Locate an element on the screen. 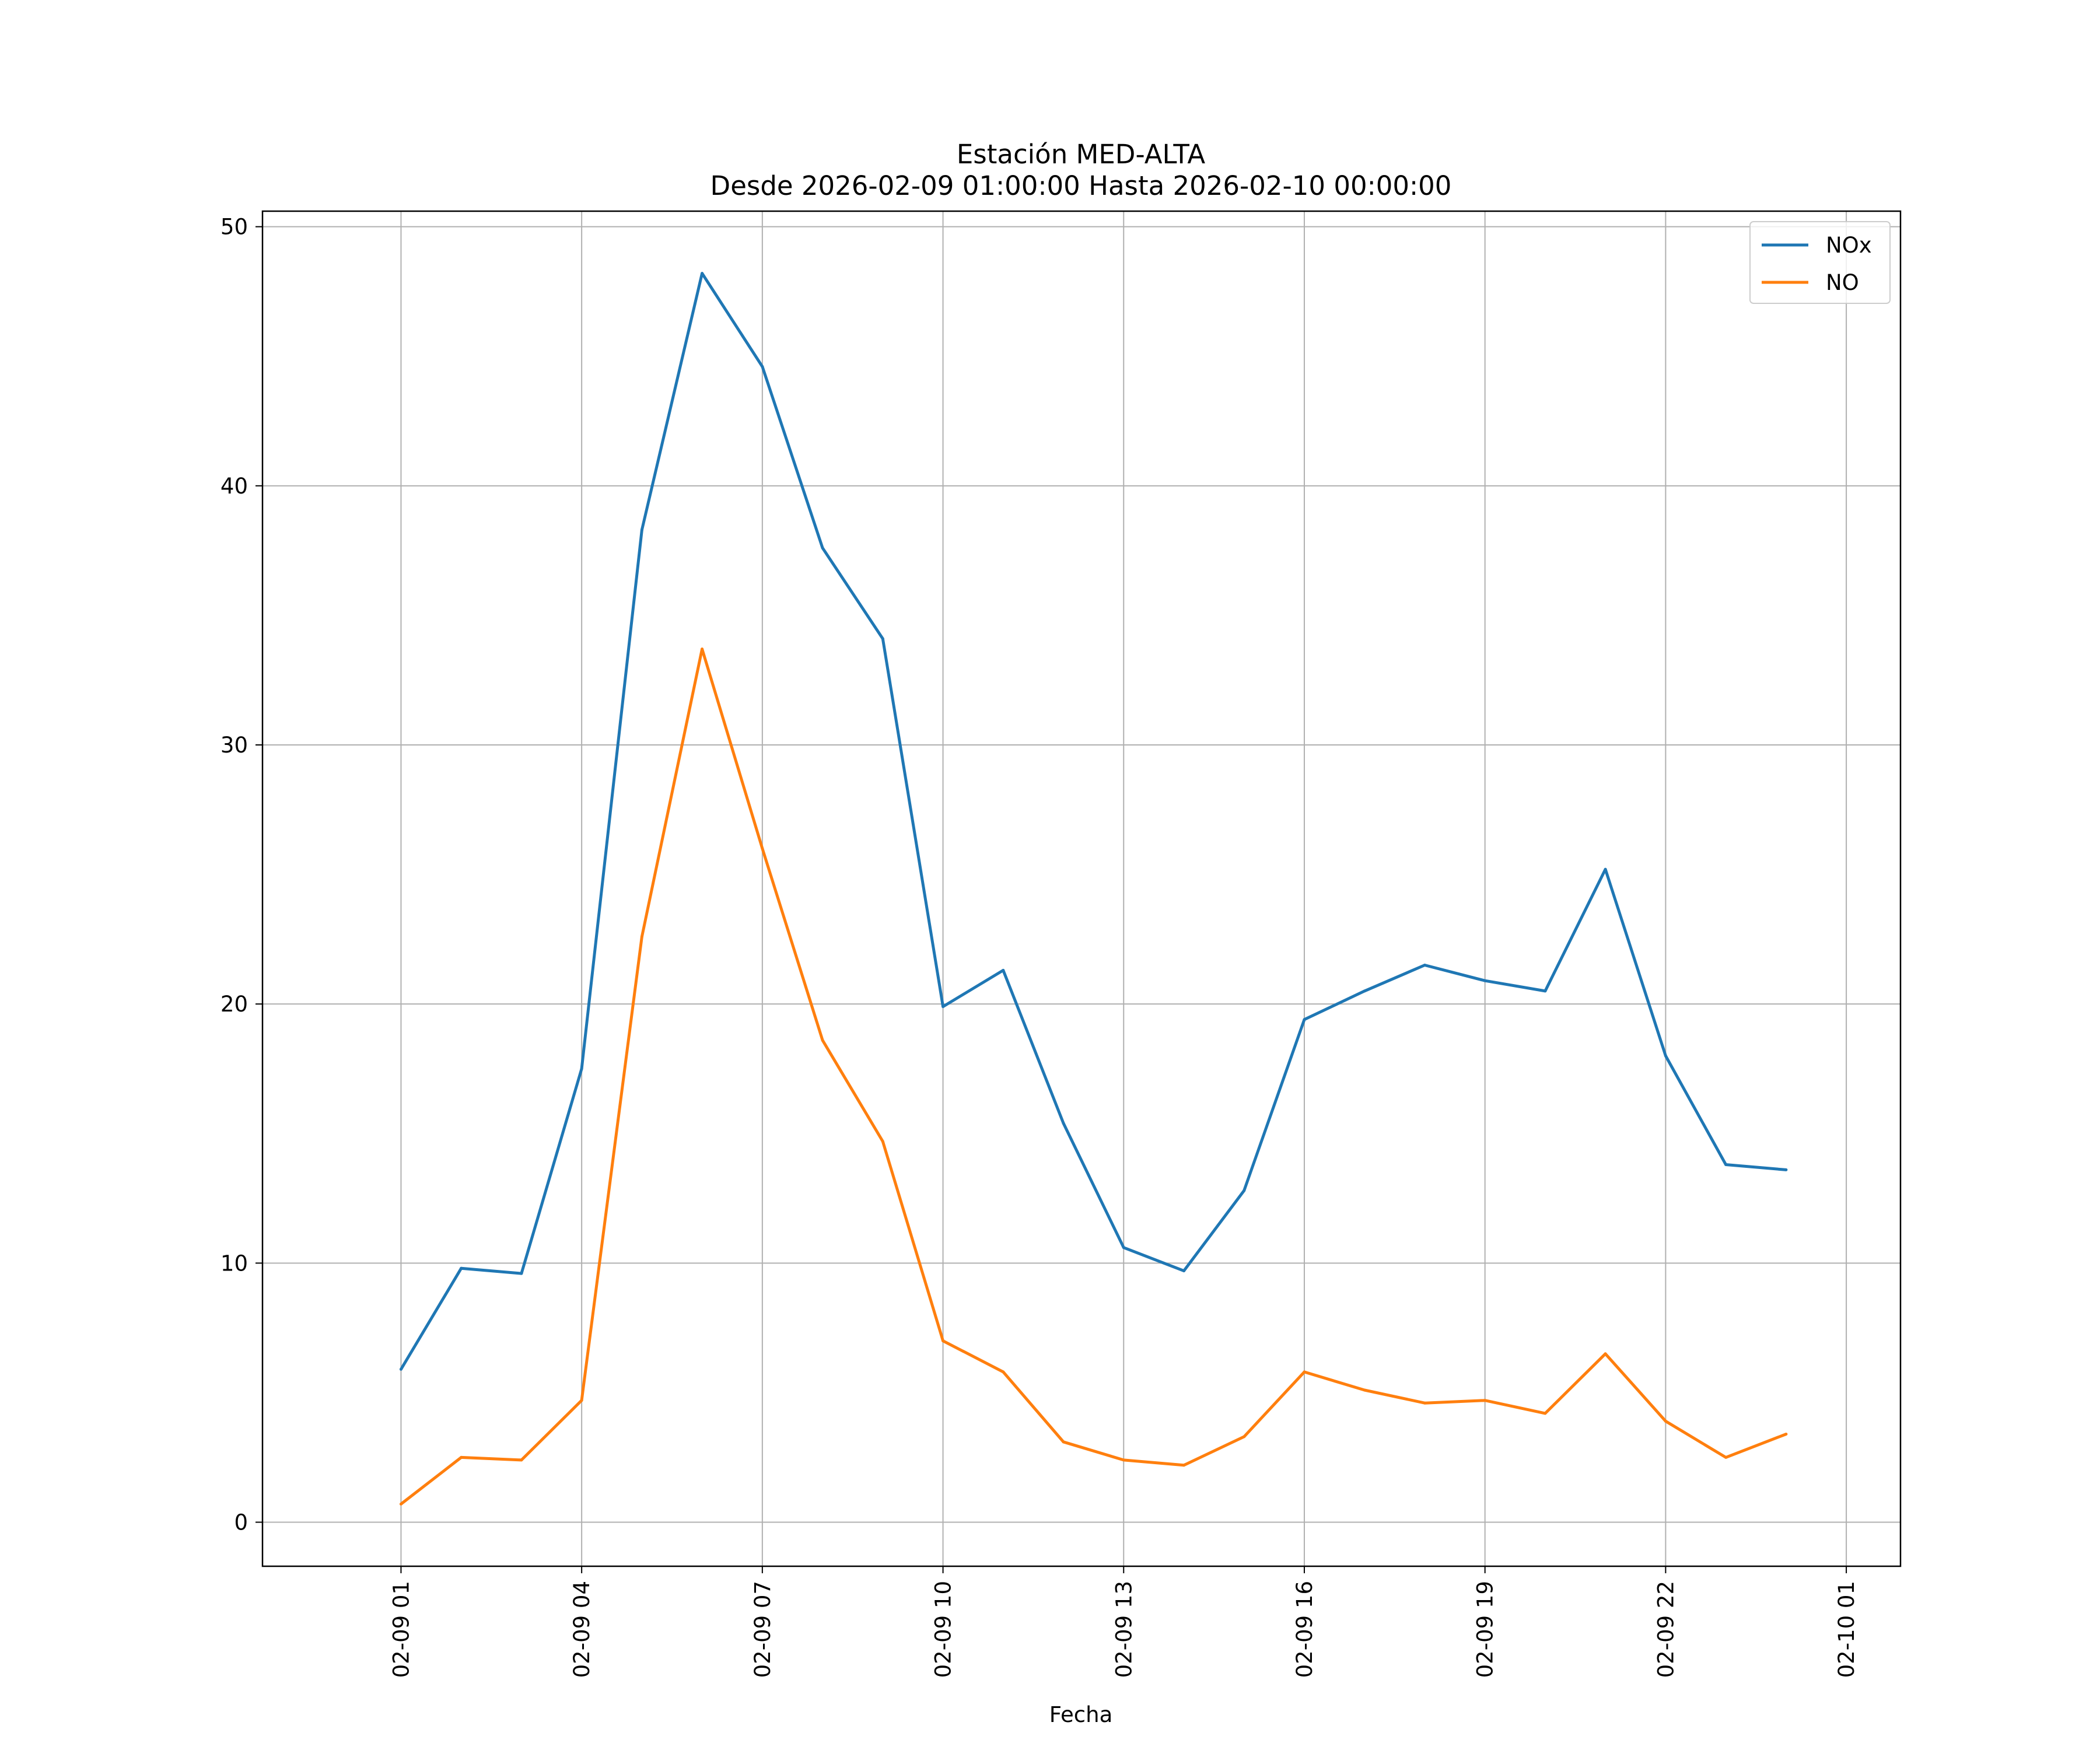 Image resolution: width=2100 pixels, height=1750 pixels. x-tick-label: 02-09 07 is located at coordinates (762, 1629).